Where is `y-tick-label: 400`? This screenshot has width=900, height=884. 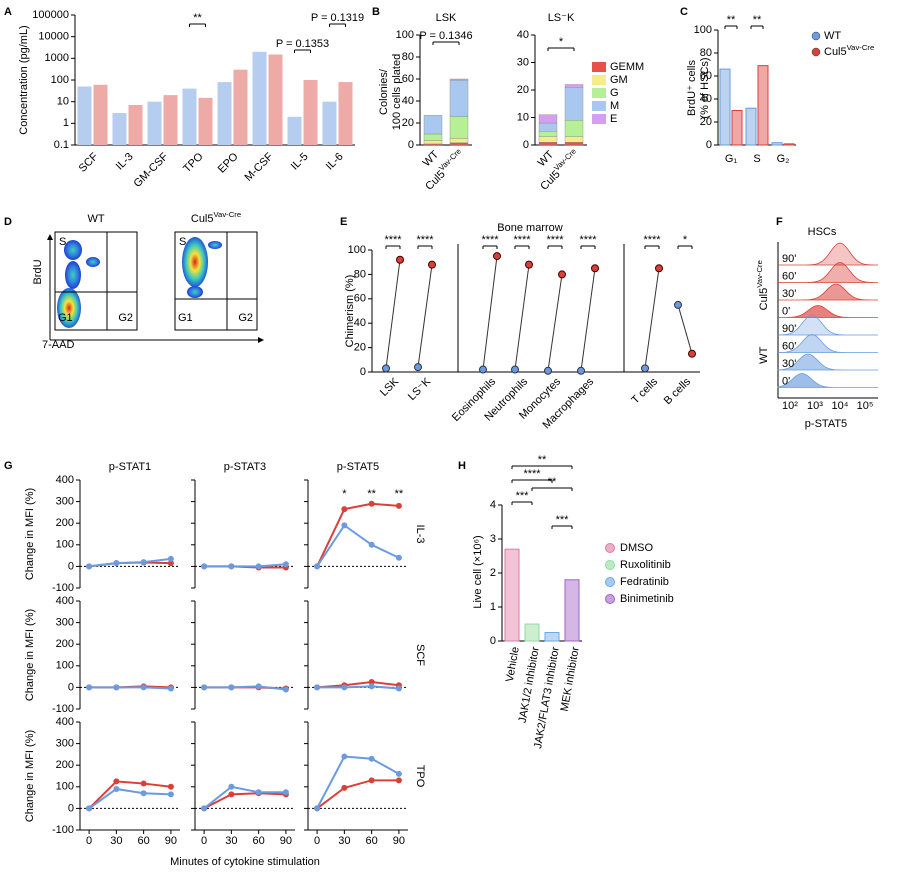 y-tick-label: 400 is located at coordinates (65, 722).